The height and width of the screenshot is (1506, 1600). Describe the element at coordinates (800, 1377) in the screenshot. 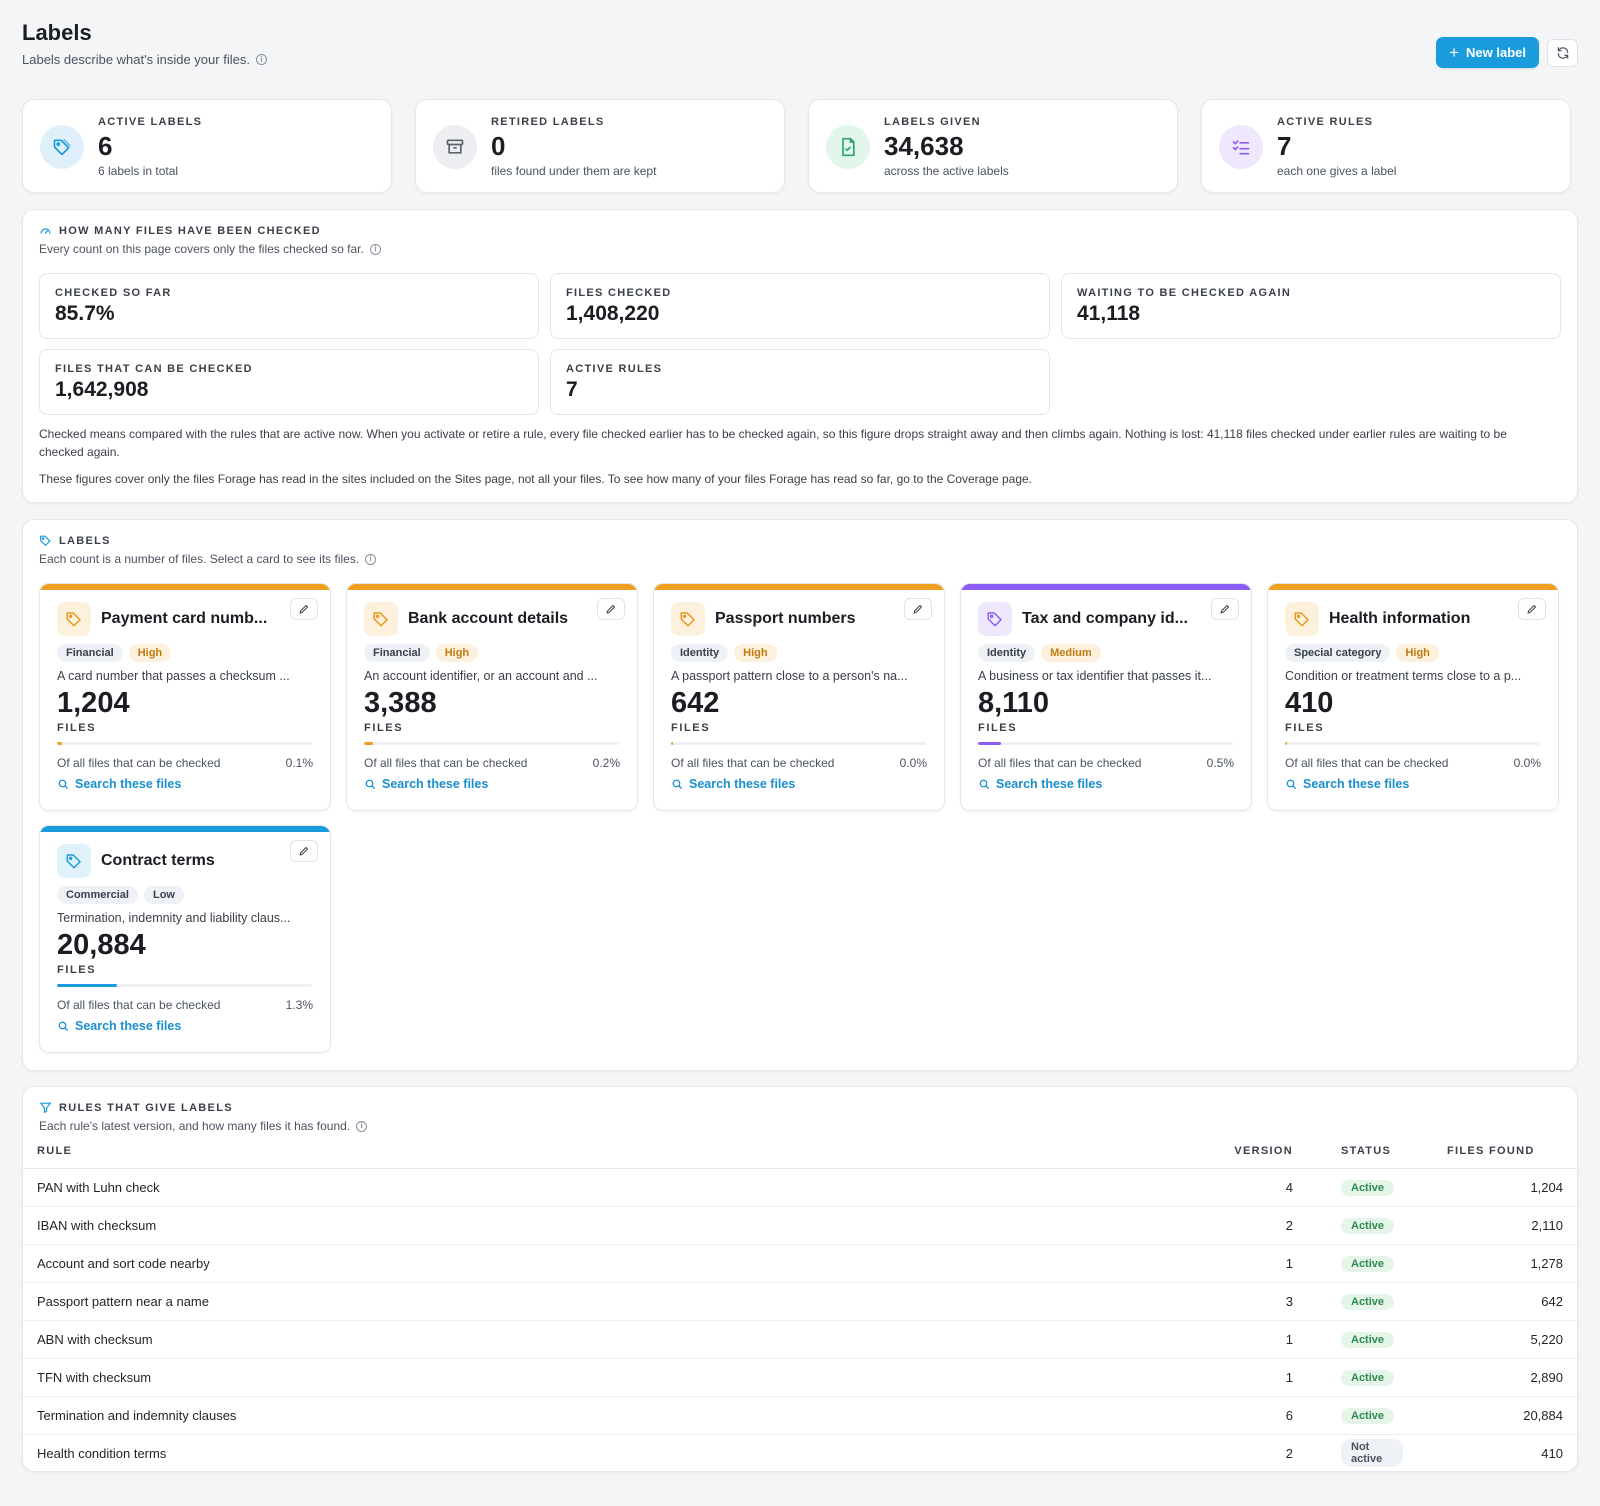

I see `table-row: TFN with checksum 1 Active 2,890` at that location.